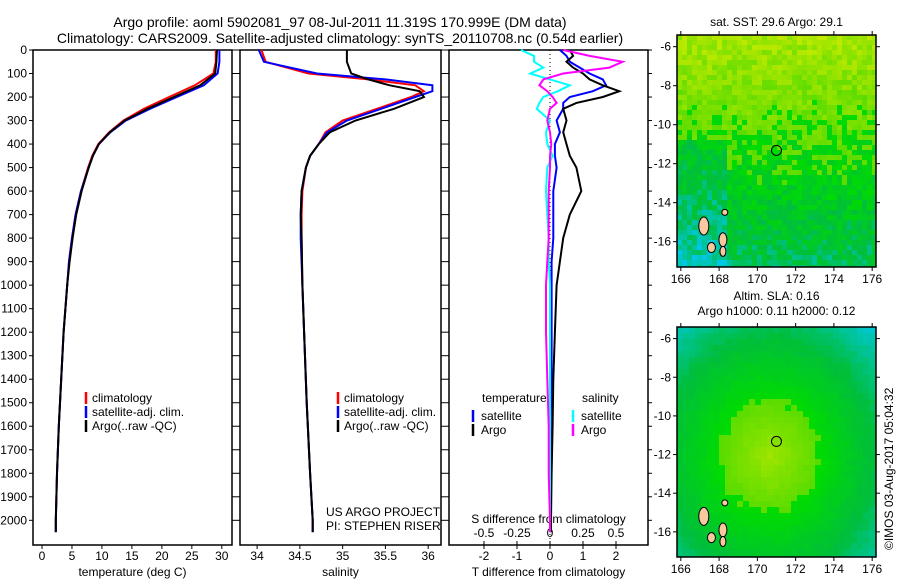 The width and height of the screenshot is (900, 580). Describe the element at coordinates (704, 516) in the screenshot. I see `island-coastline` at that location.